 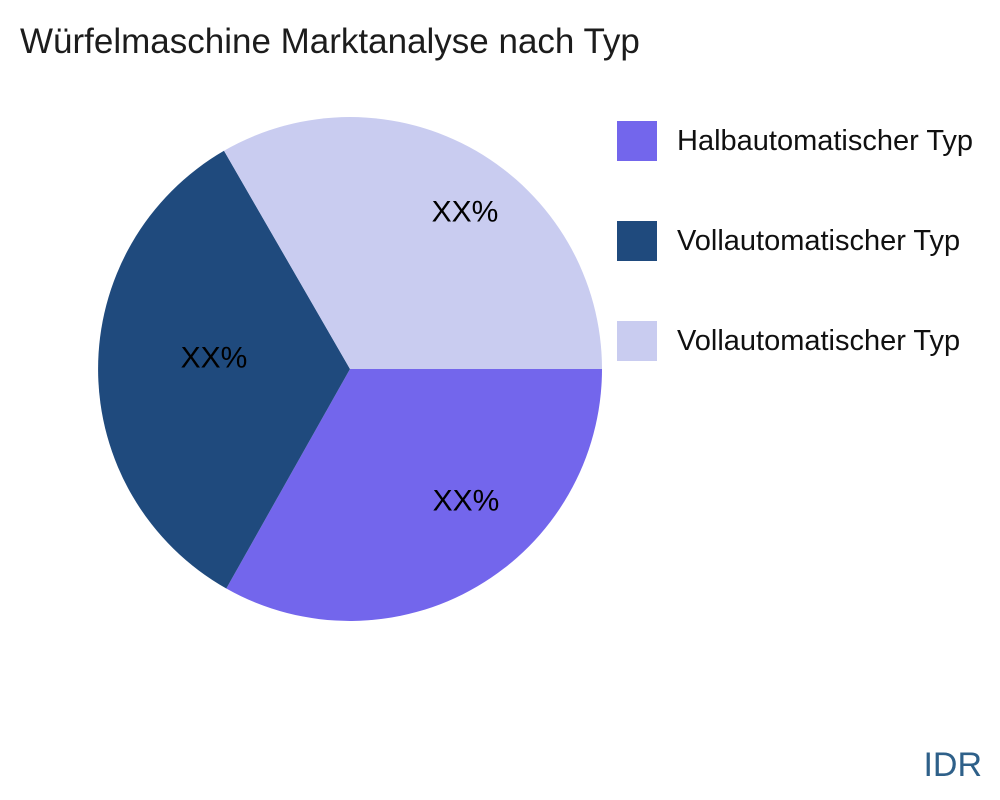 I want to click on watermark-text: IDR, so click(x=952, y=765).